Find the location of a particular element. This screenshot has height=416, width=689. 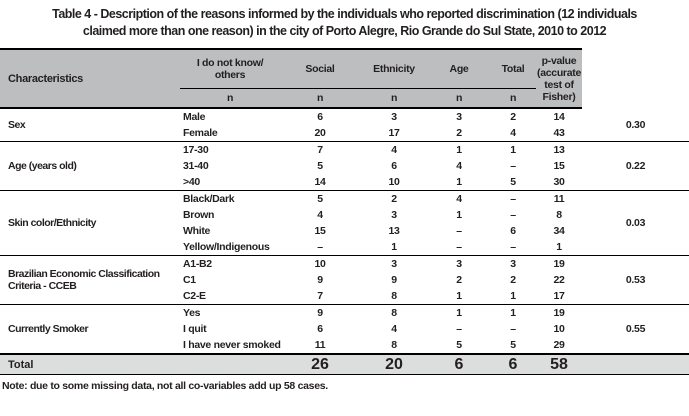

subcategory-label: 31-40 is located at coordinates (196, 166).